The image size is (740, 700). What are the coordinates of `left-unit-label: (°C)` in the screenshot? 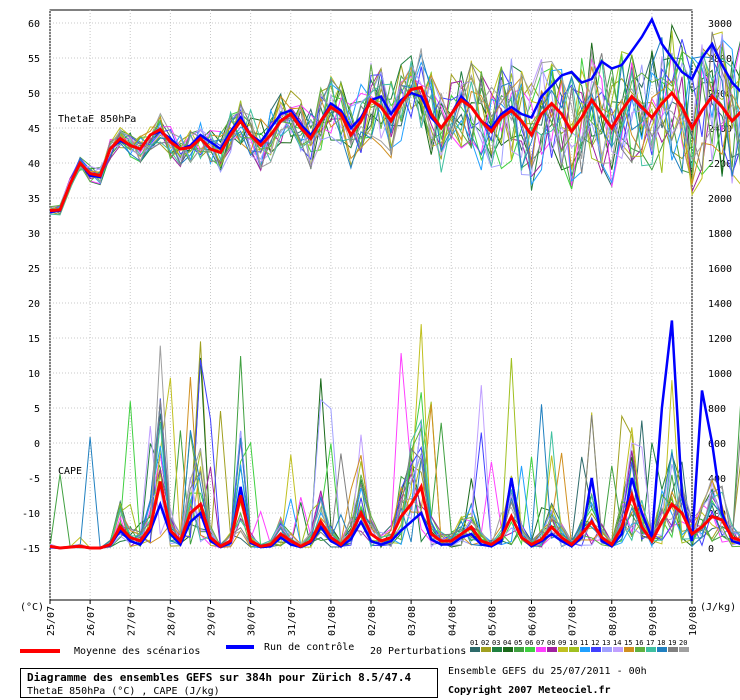 It's located at (32, 607).